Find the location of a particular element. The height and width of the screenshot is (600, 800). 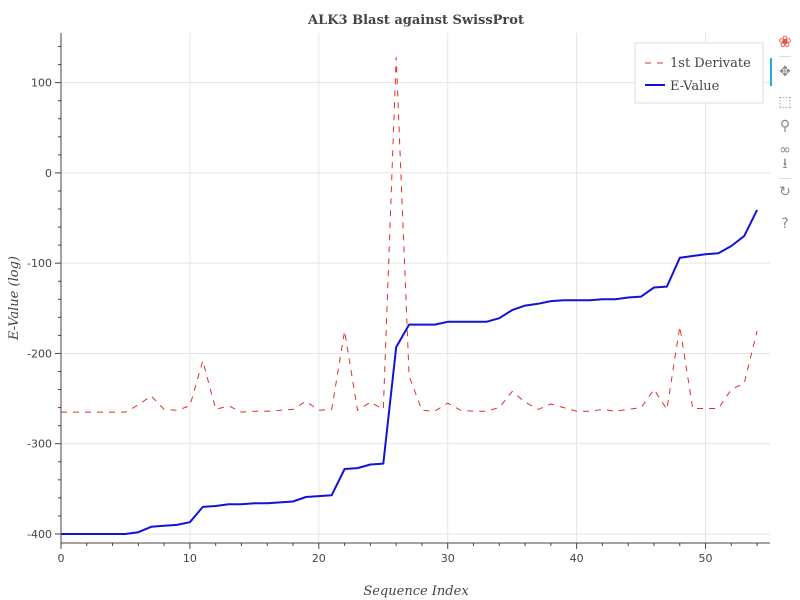

y-tick-label: -300 is located at coordinates (39, 444).